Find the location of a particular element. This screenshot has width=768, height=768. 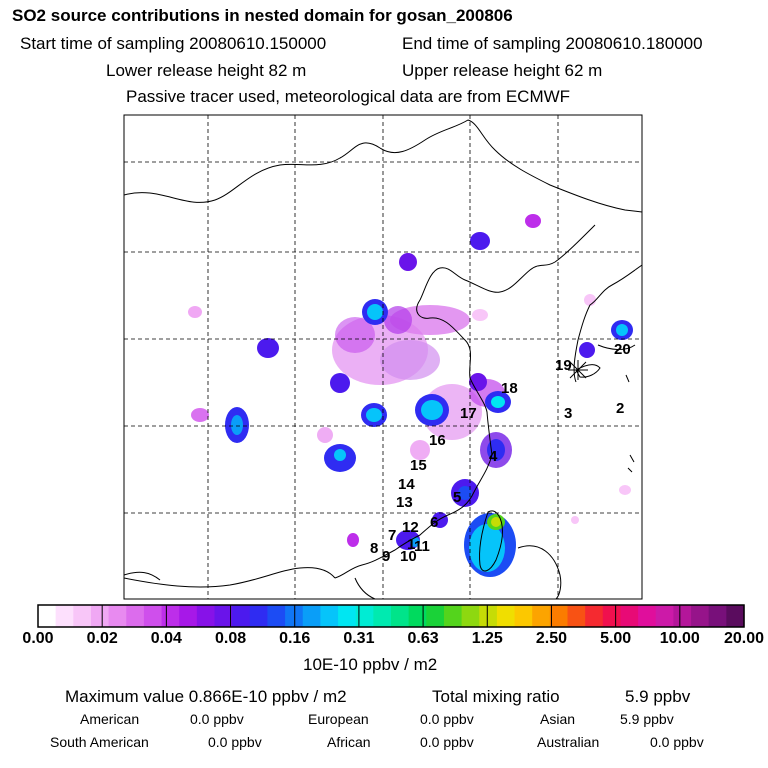

colorbar-tick-label: 0.31 is located at coordinates (359, 638).